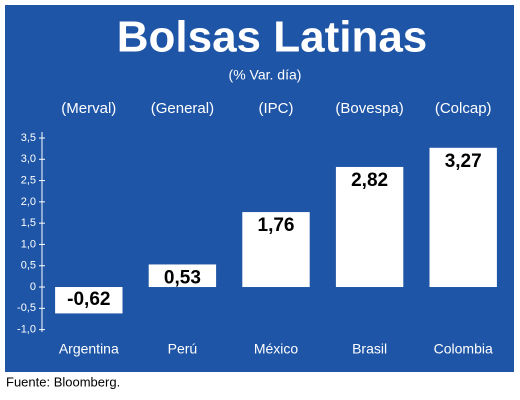  Describe the element at coordinates (369, 349) in the screenshot. I see `x-tick-label: Brasil` at that location.